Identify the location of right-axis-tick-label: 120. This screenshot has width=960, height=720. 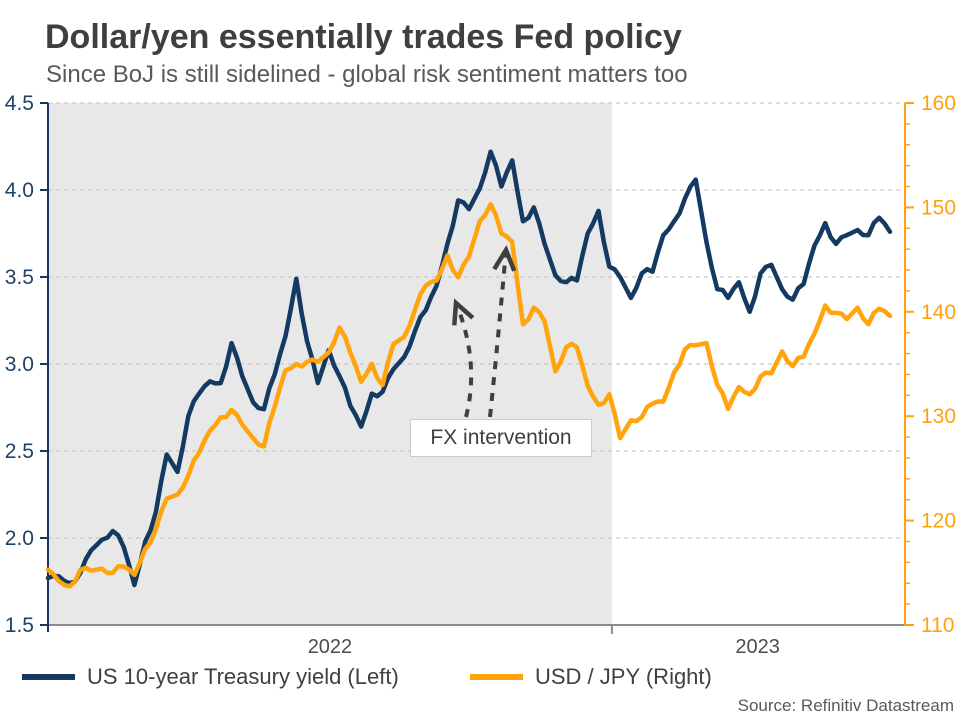
(938, 521).